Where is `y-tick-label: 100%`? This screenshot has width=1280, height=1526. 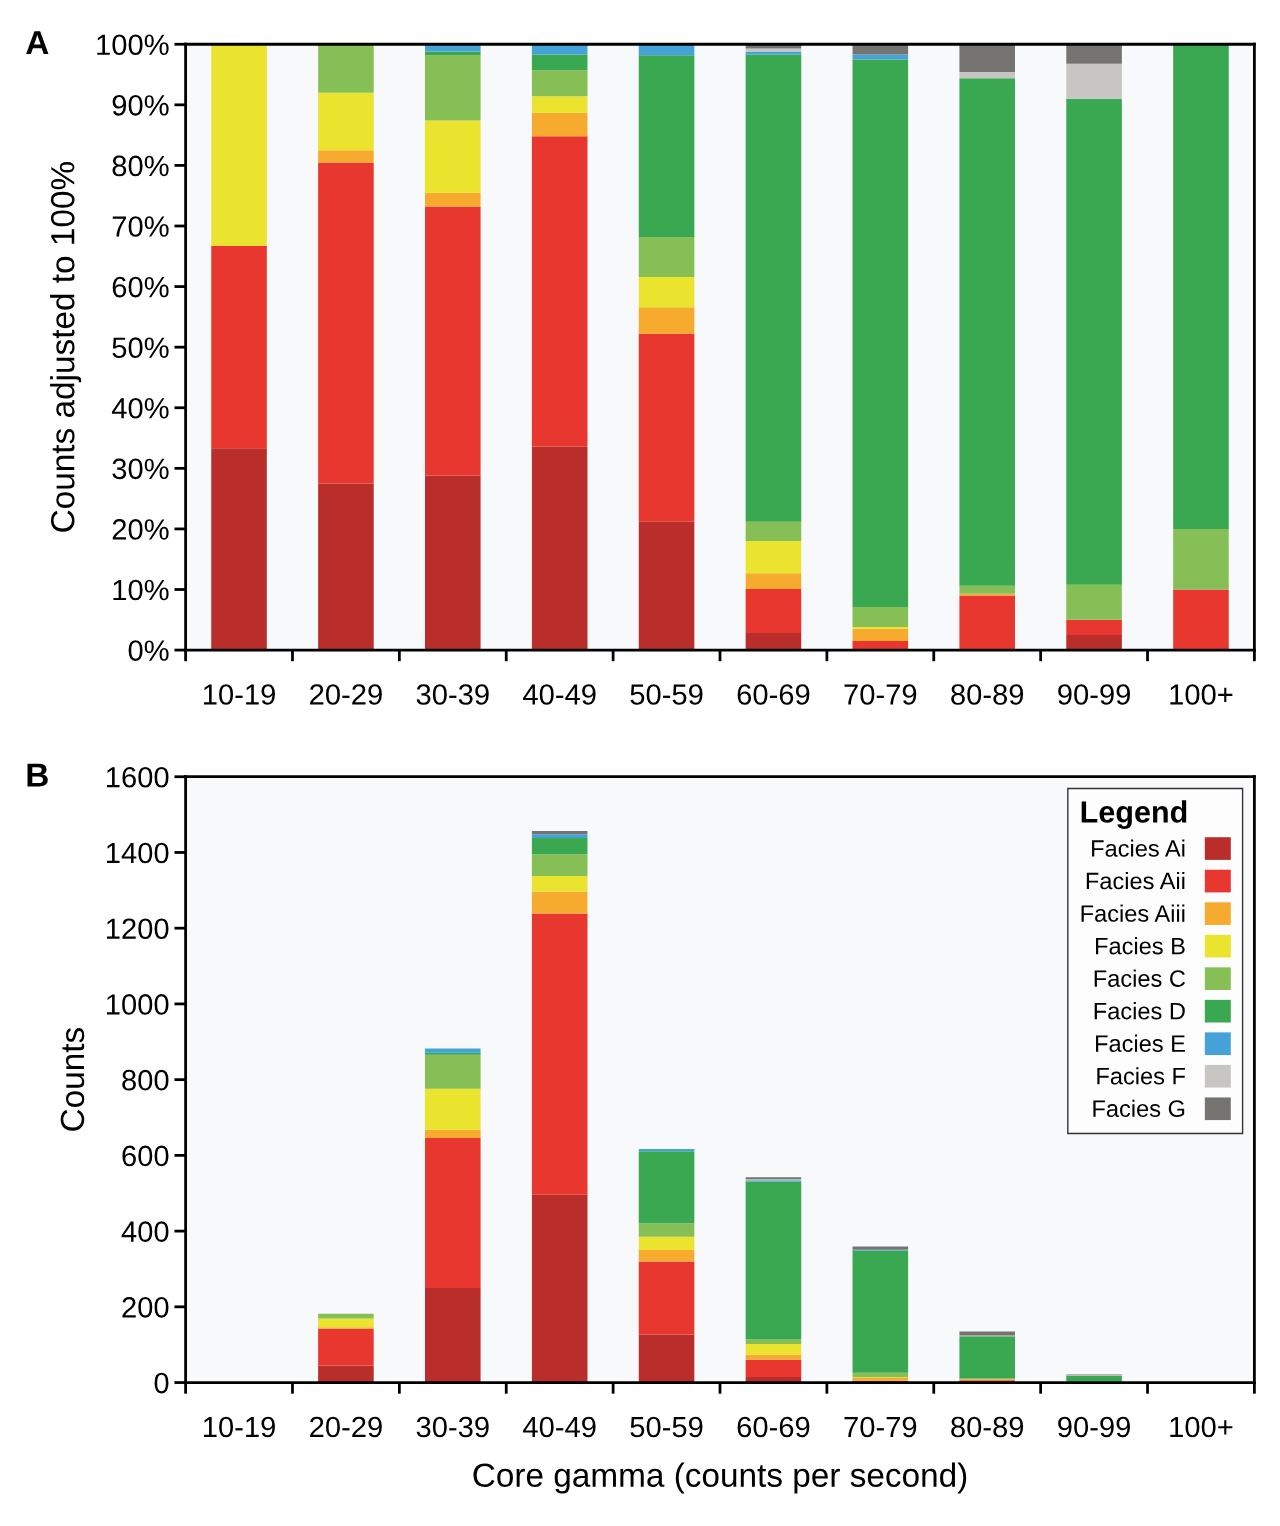
y-tick-label: 100% is located at coordinates (133, 45).